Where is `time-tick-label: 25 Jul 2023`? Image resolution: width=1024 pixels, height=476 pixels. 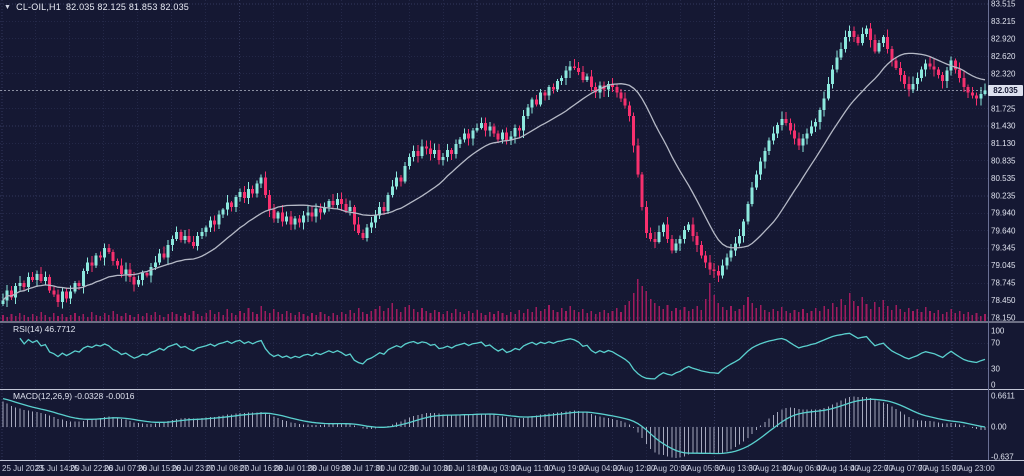 time-tick-label: 25 Jul 2023 is located at coordinates (23, 468).